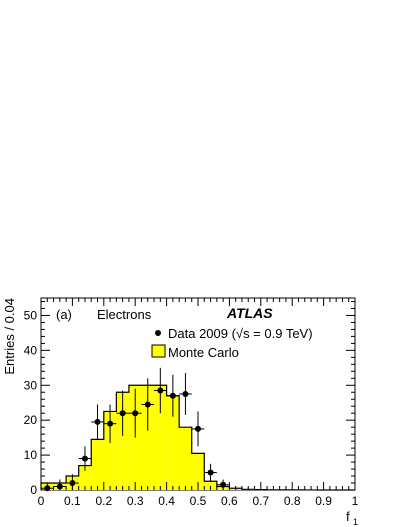  I want to click on legend-data-marker, so click(158, 333).